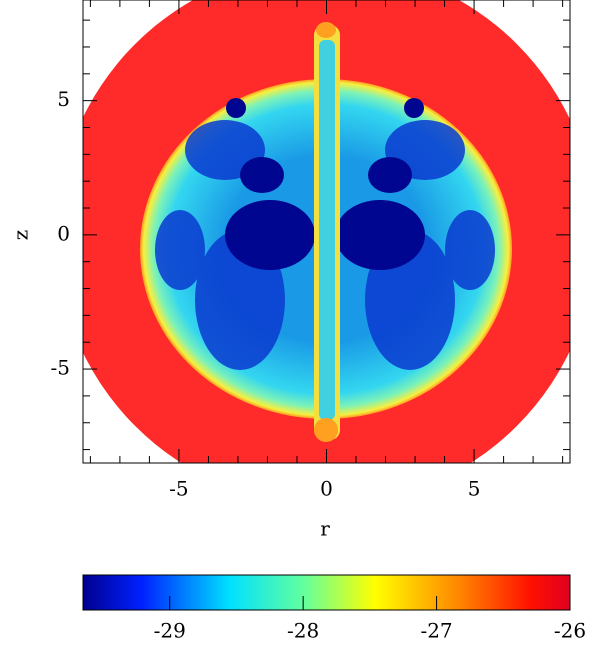  I want to click on x-tick-label: 0, so click(326, 489).